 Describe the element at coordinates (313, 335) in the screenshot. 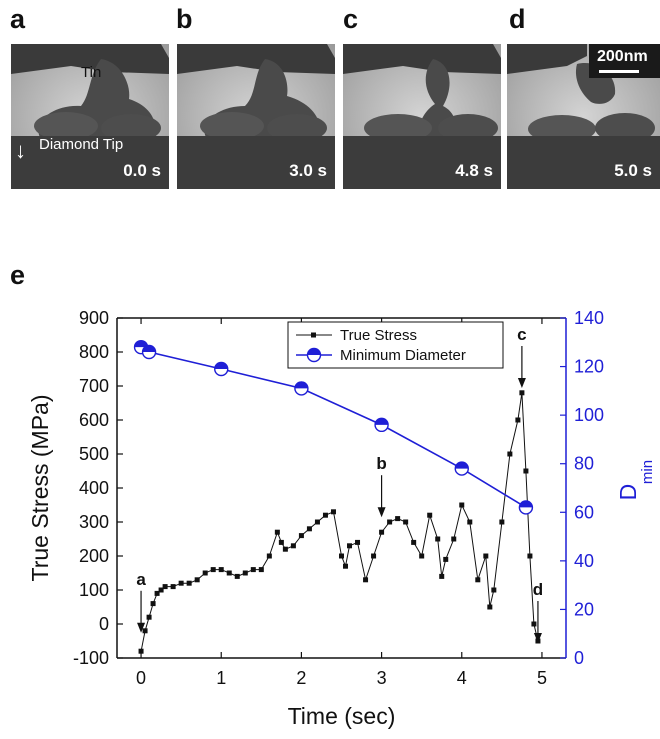

I see `legend-stress-marker` at that location.